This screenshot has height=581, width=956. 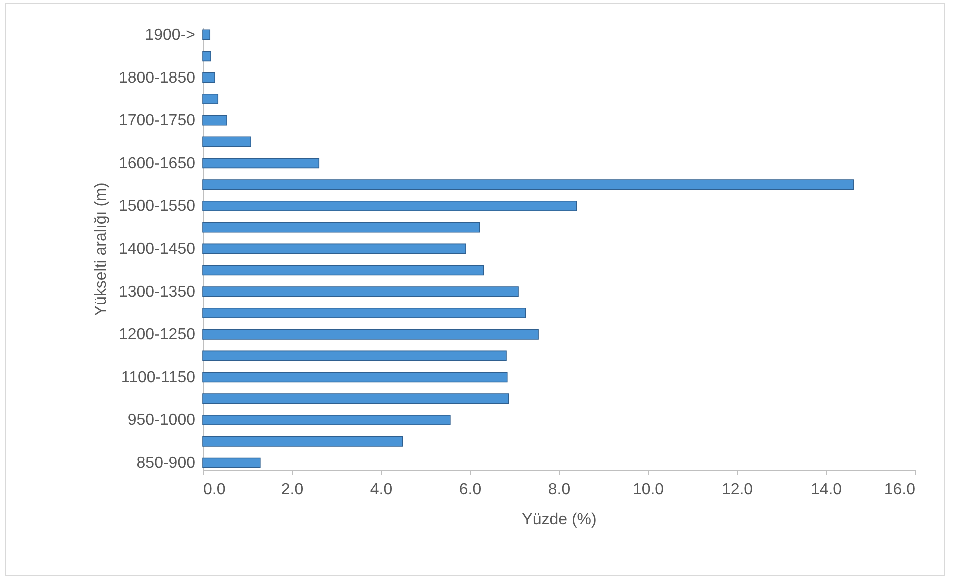 What do you see at coordinates (166, 463) in the screenshot?
I see `y-tick-label: 850-900` at bounding box center [166, 463].